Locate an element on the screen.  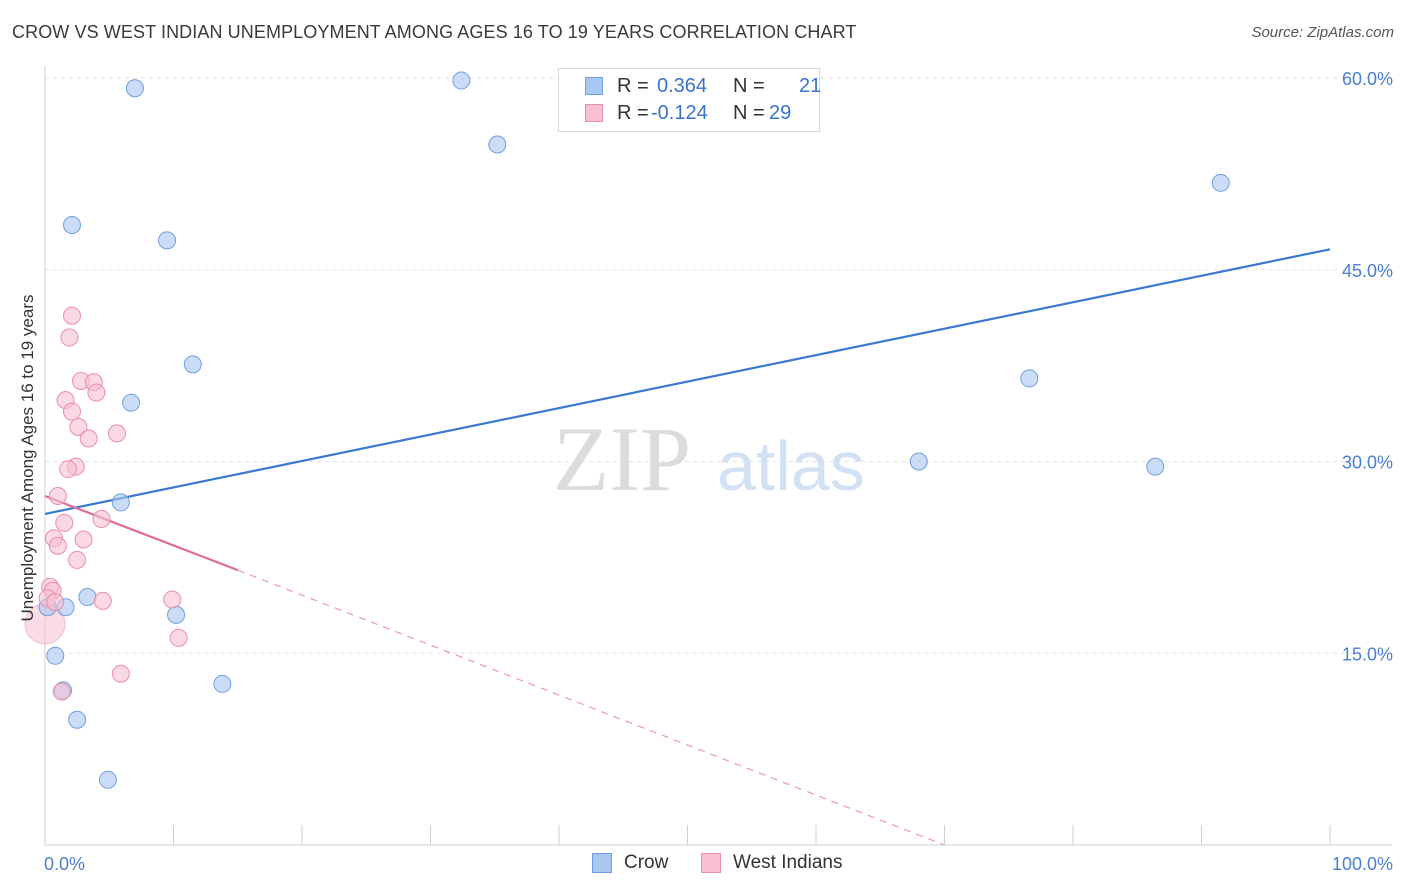
bottom-legend-label-crow: Crow is located at coordinates (646, 862).